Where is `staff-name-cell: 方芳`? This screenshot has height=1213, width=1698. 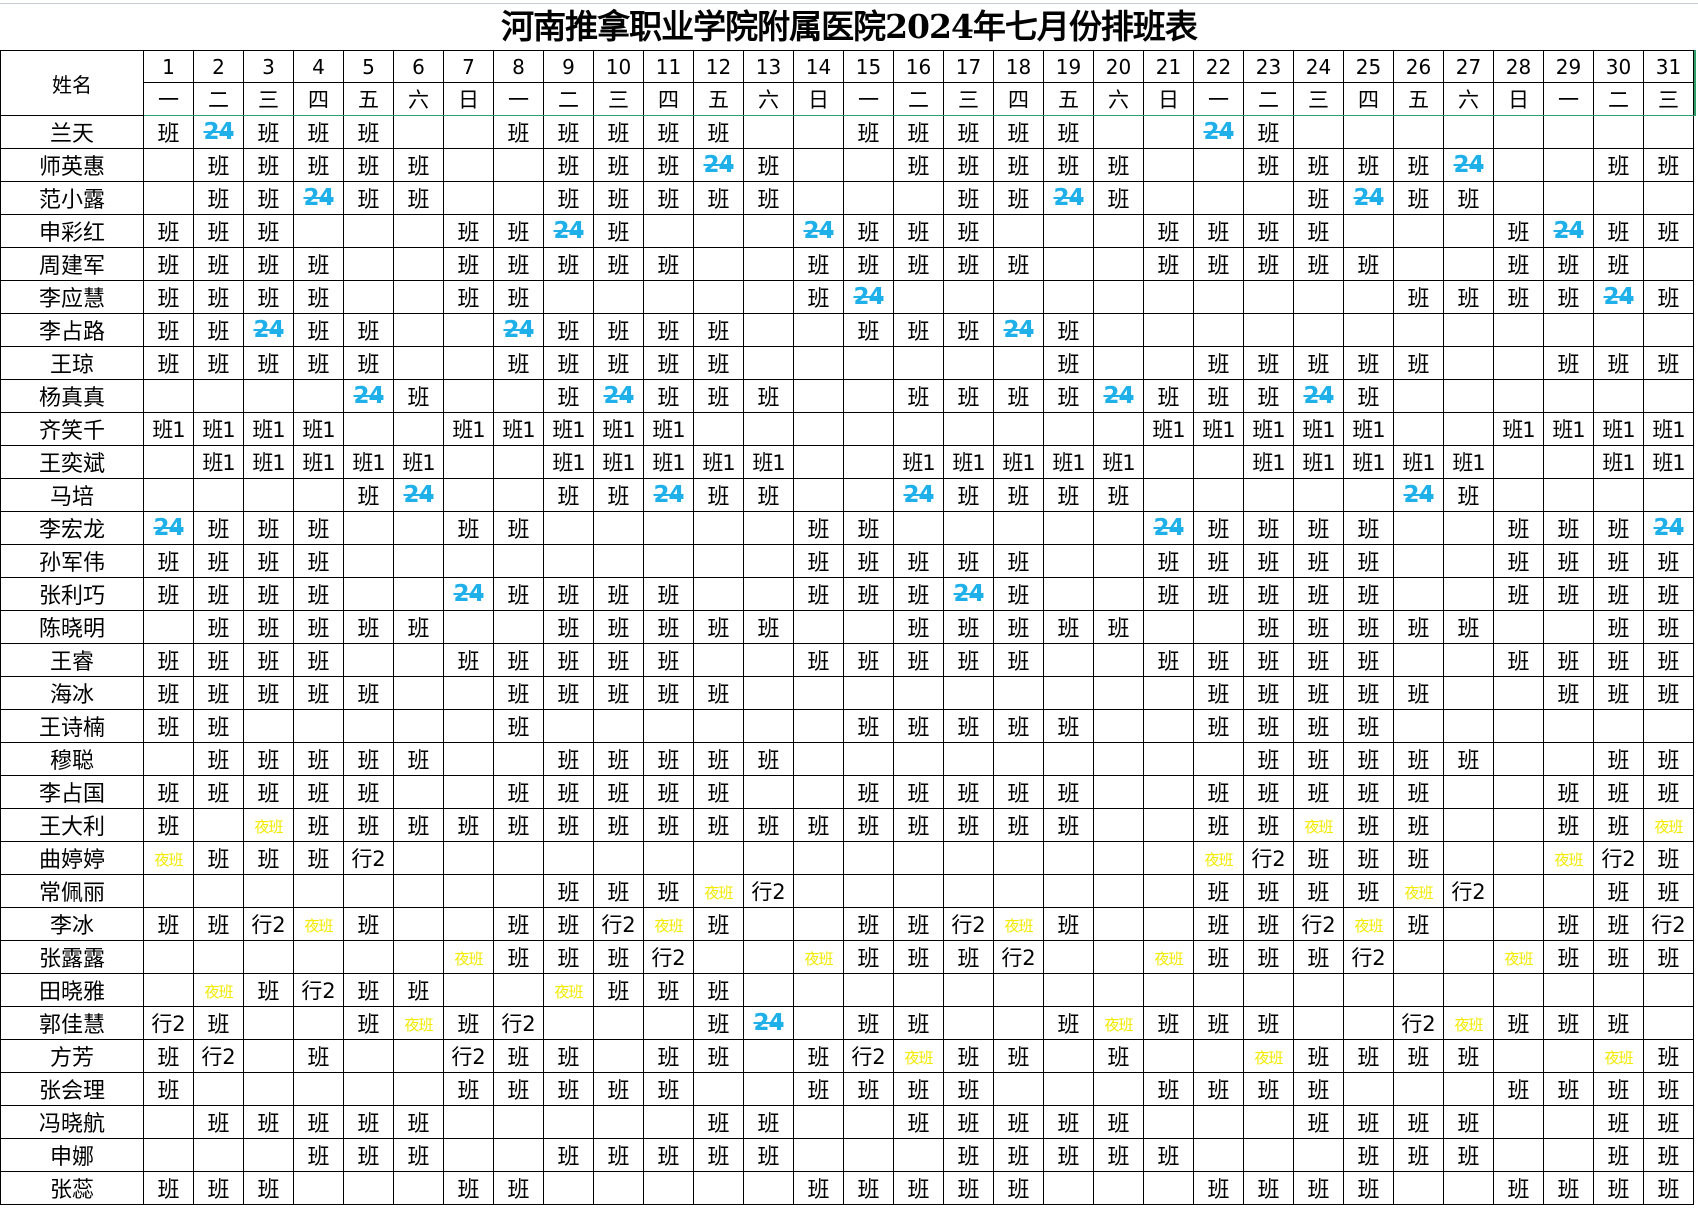
staff-name-cell: 方芳 is located at coordinates (72, 1056).